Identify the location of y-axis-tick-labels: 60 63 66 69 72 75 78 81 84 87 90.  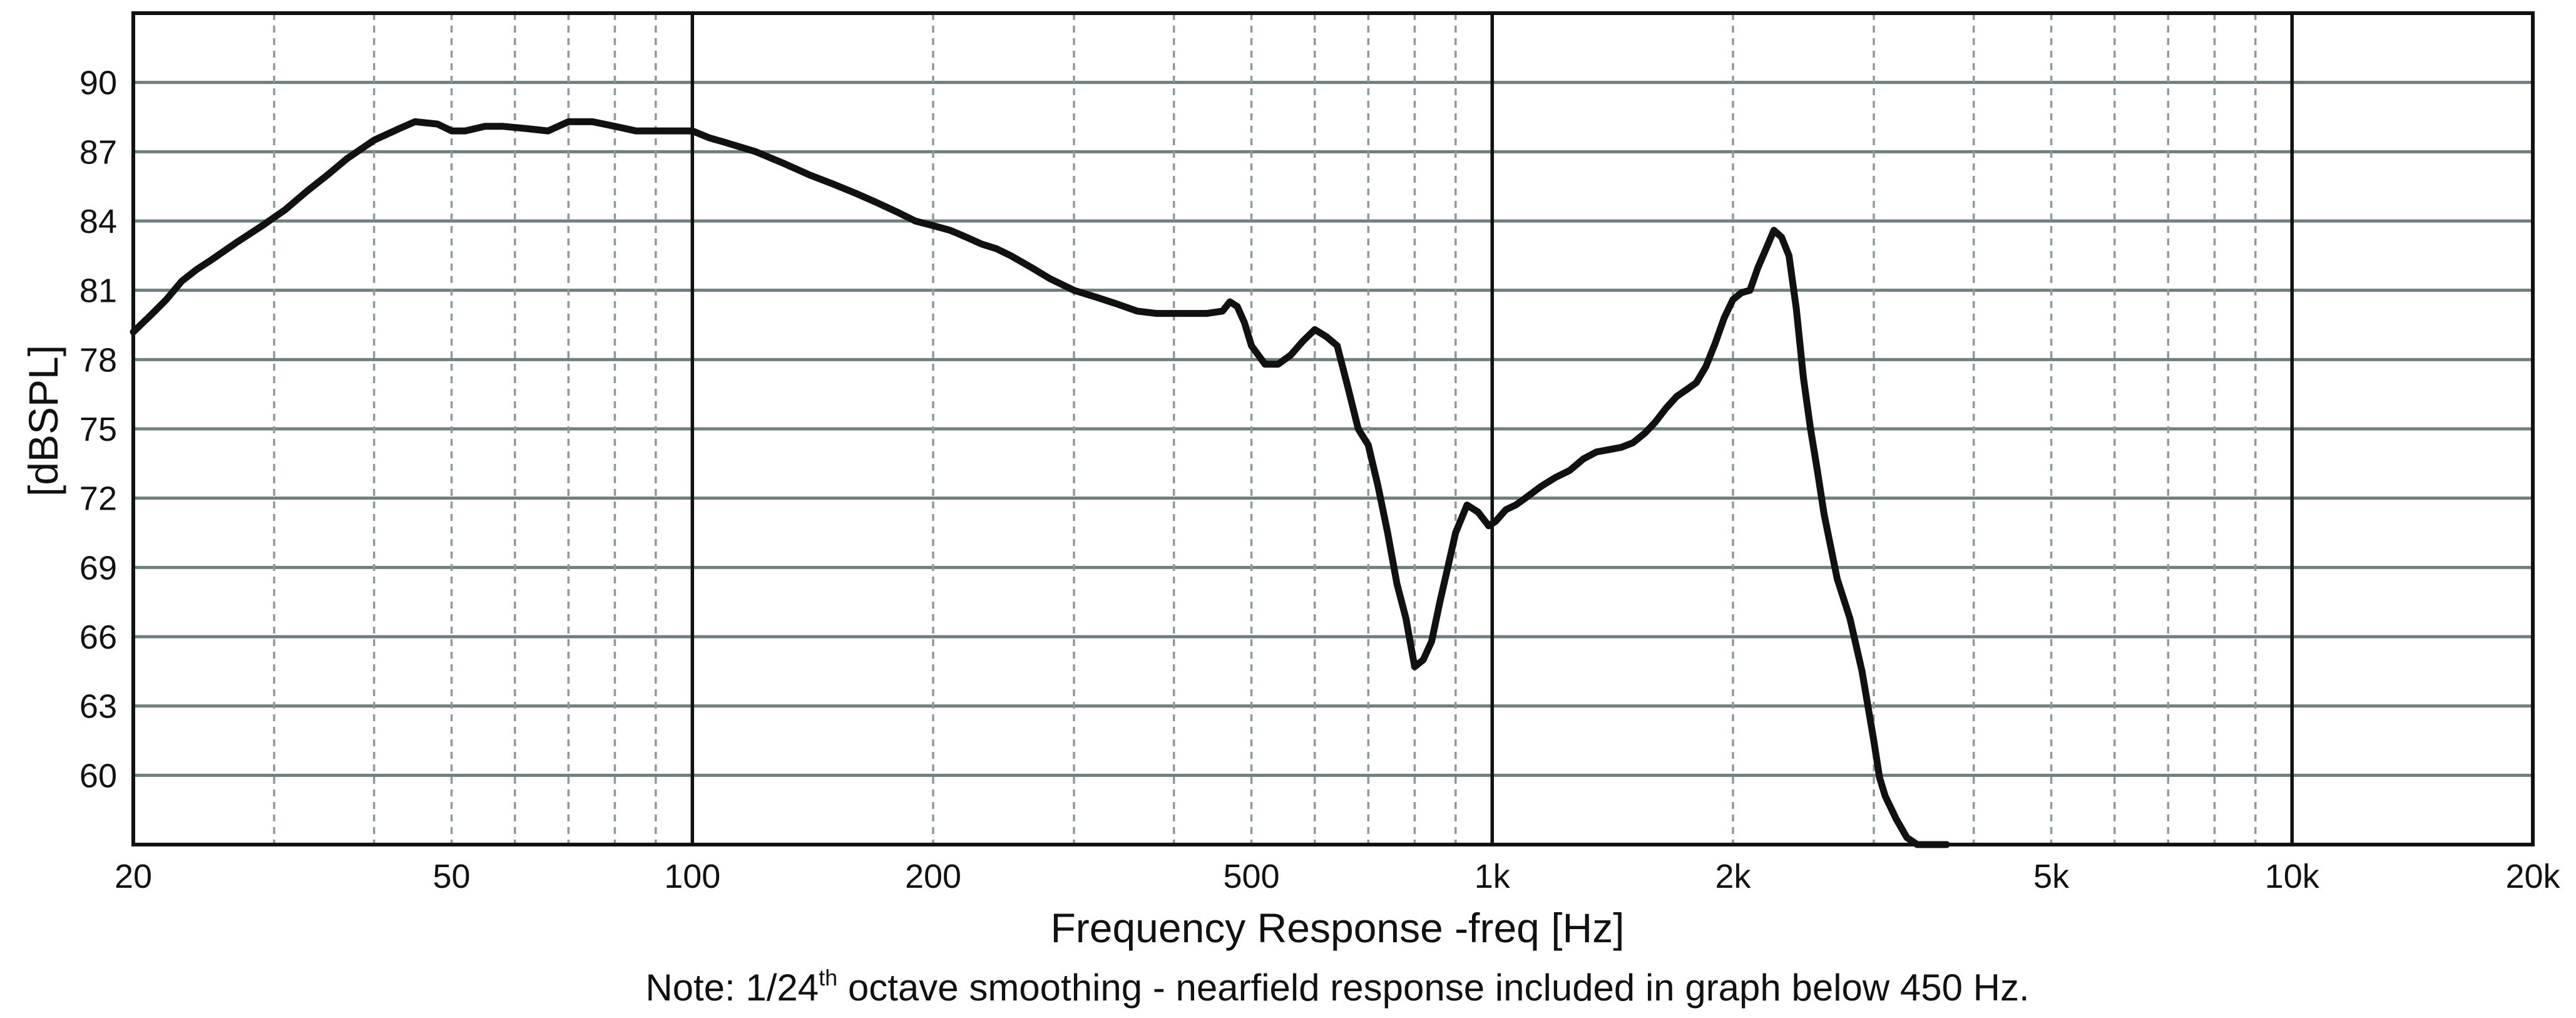
(98, 429).